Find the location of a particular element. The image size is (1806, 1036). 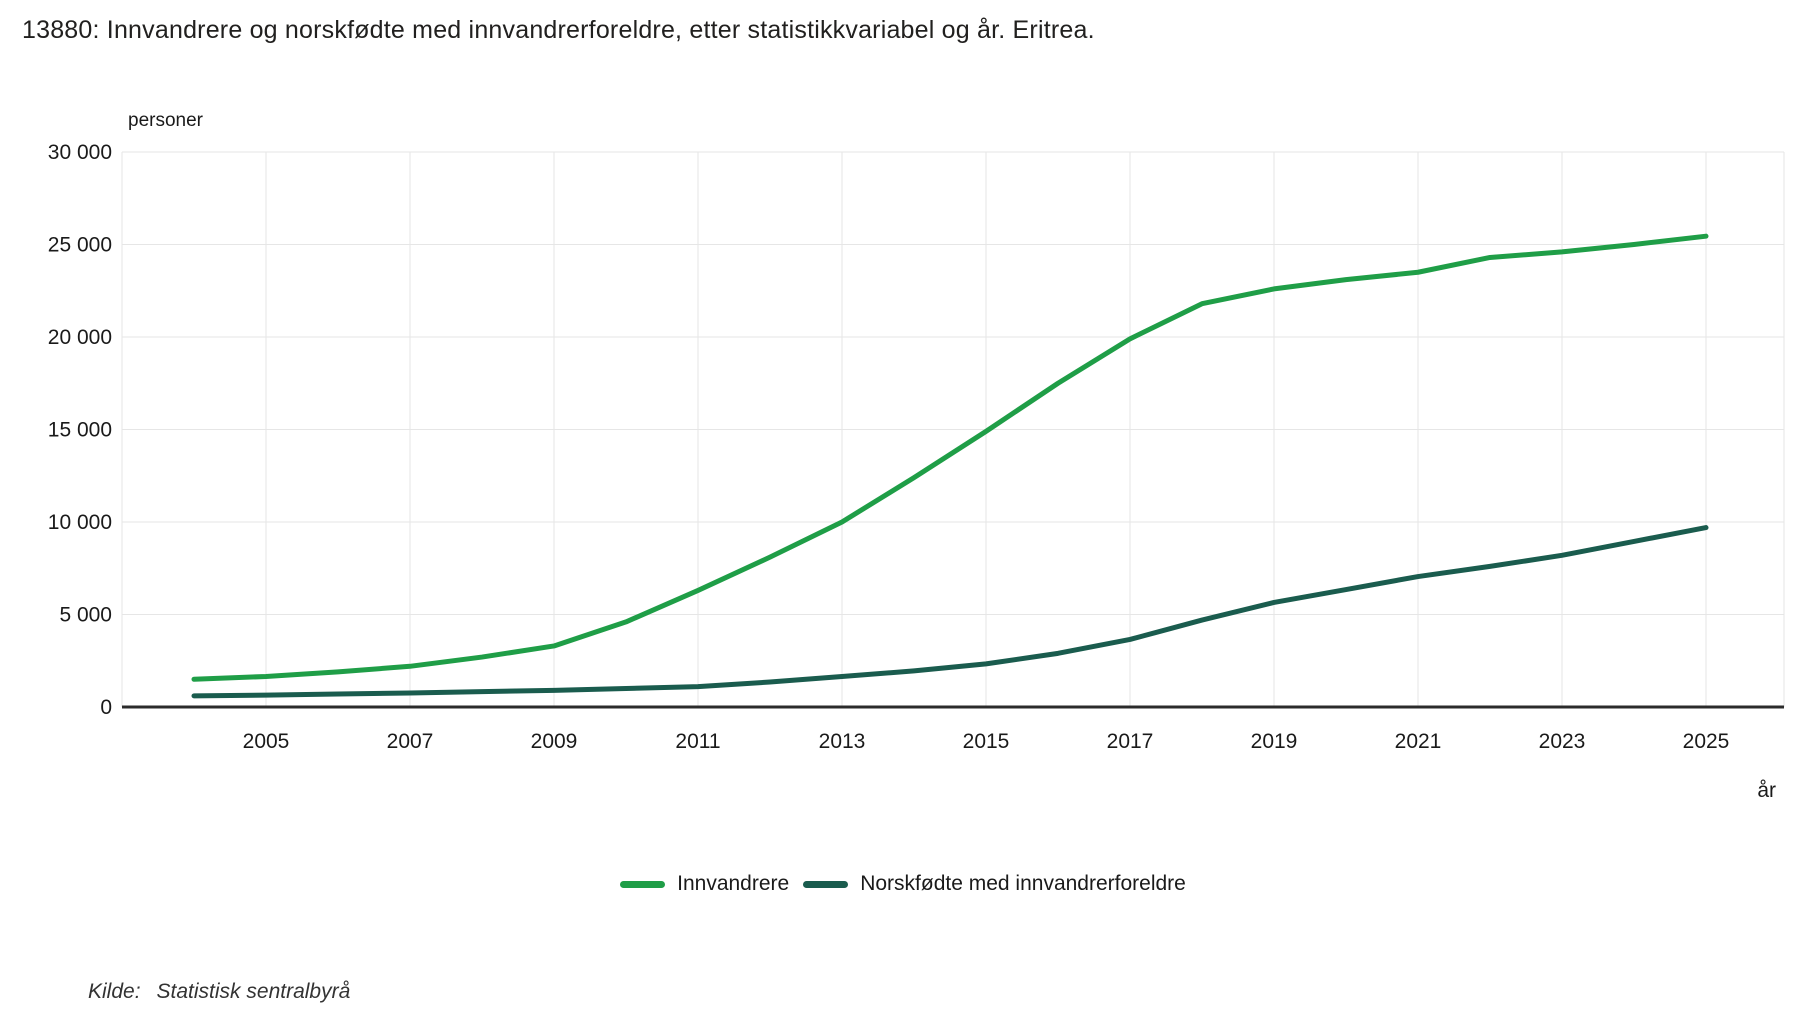

legend-label-innvandrere: Innvandrere is located at coordinates (733, 883).